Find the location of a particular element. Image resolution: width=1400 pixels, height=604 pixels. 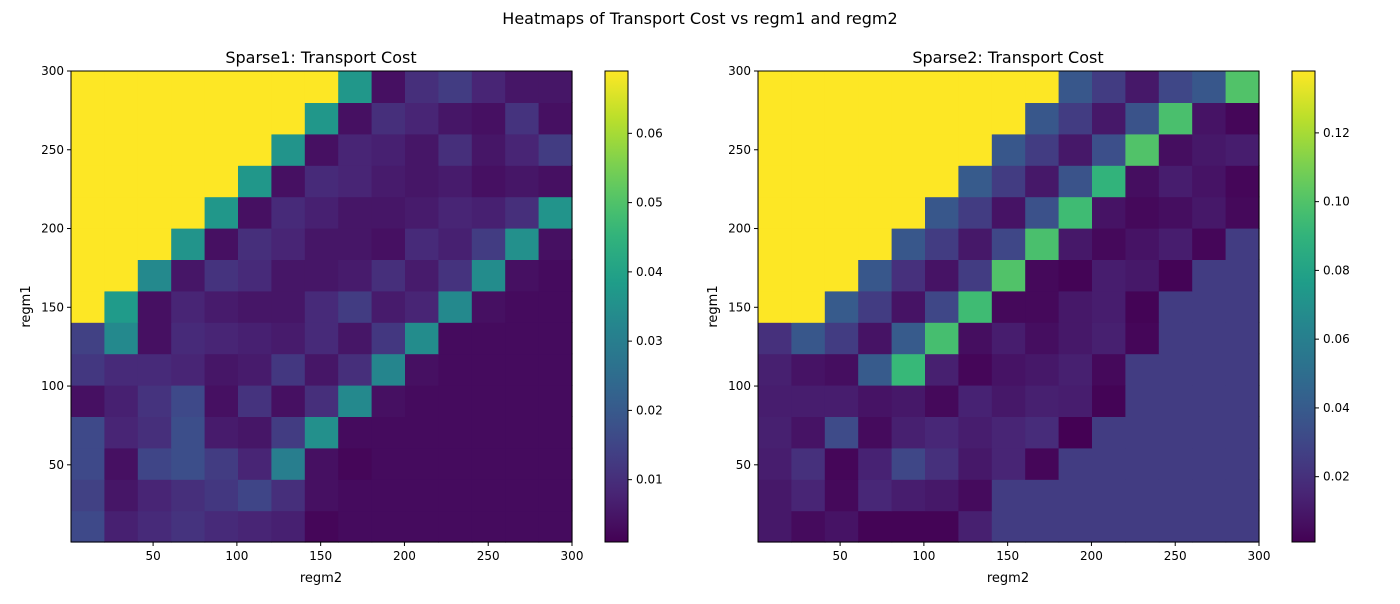

chart-title: Sparse2: Transport Cost is located at coordinates (1007, 57).